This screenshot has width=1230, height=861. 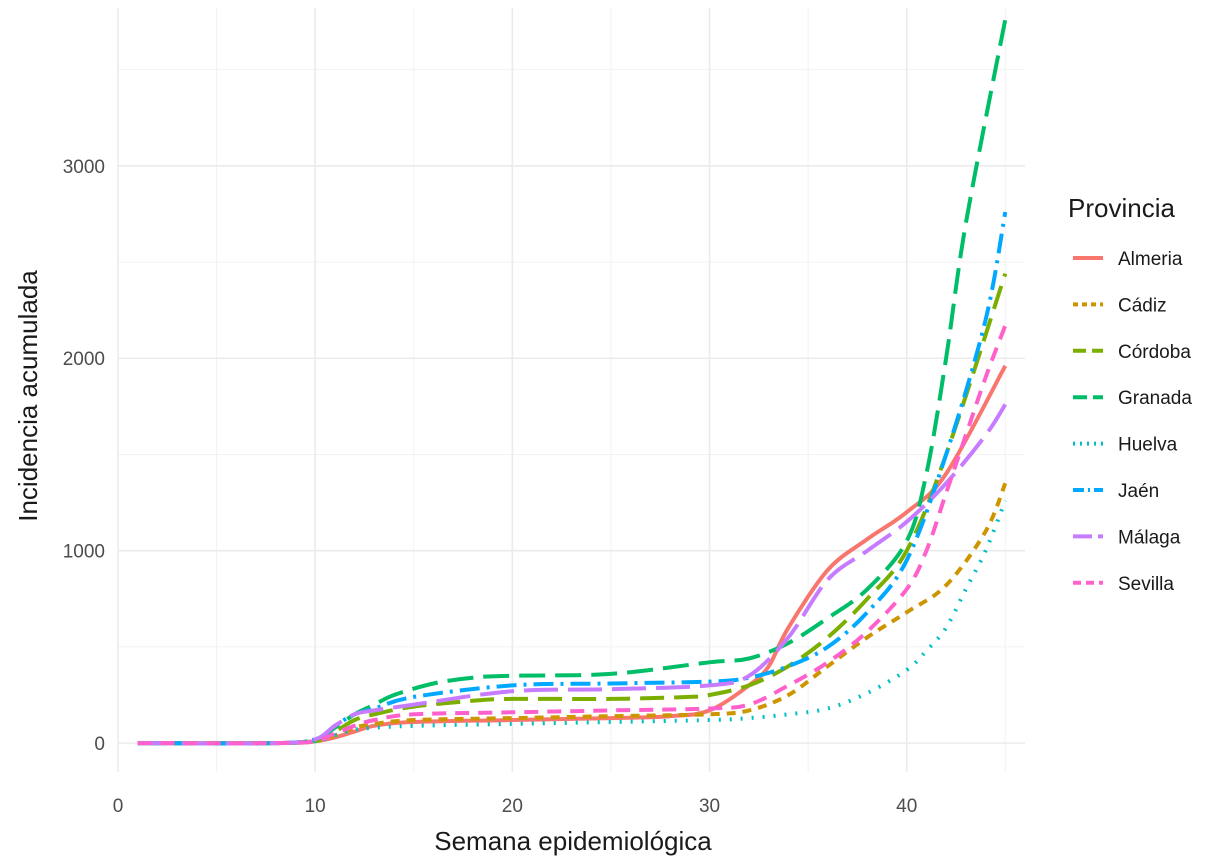 What do you see at coordinates (84, 552) in the screenshot?
I see `y-tick-label: 1000` at bounding box center [84, 552].